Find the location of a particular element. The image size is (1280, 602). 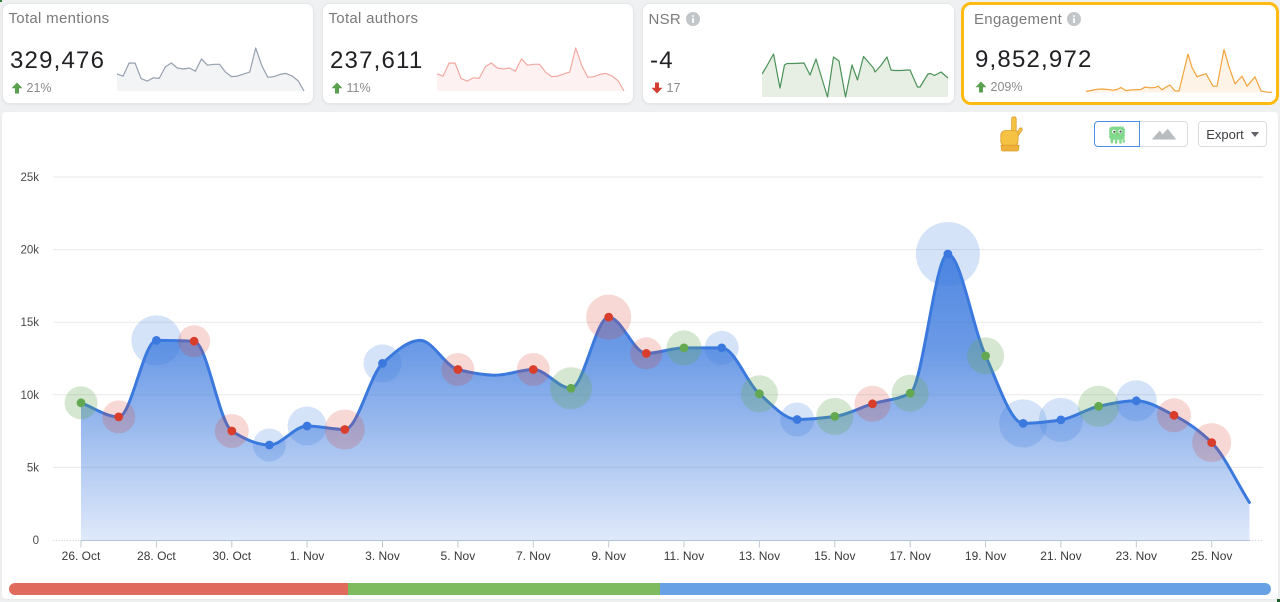

svg-text: 19. Nov is located at coordinates (985, 556).